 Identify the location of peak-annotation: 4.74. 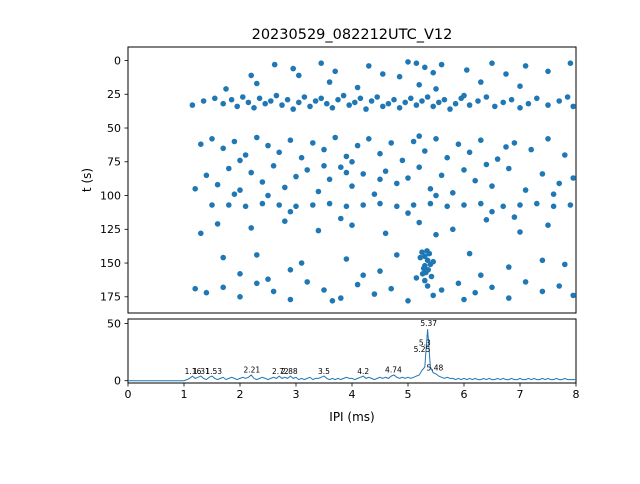
(393, 370).